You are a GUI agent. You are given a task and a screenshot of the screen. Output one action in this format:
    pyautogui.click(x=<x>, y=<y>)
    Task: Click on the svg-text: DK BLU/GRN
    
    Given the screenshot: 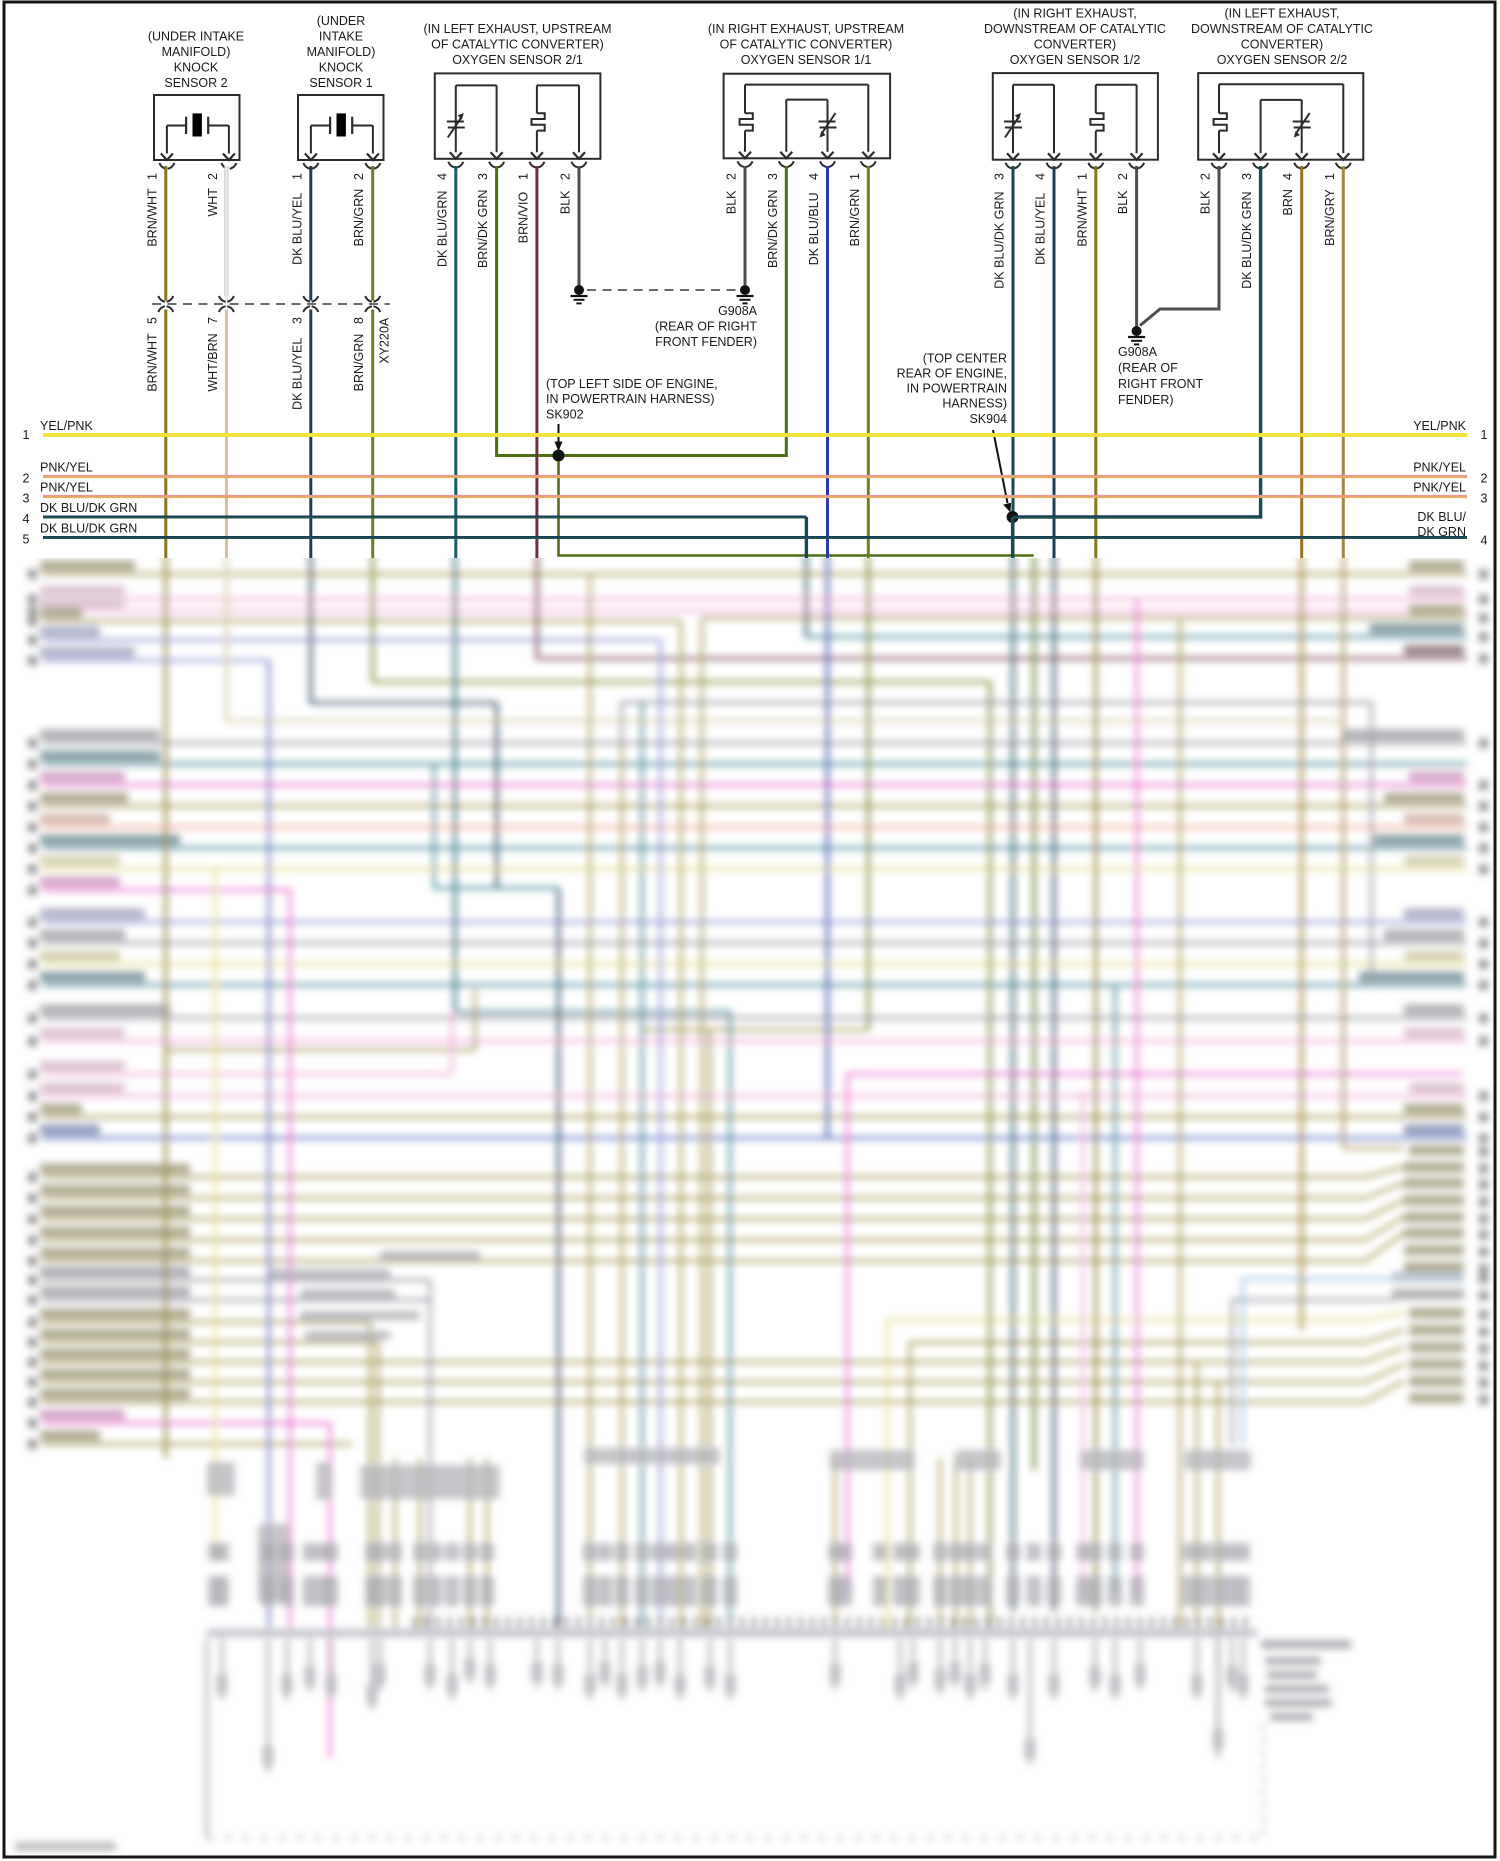 What is the action you would take?
    pyautogui.click(x=442, y=229)
    